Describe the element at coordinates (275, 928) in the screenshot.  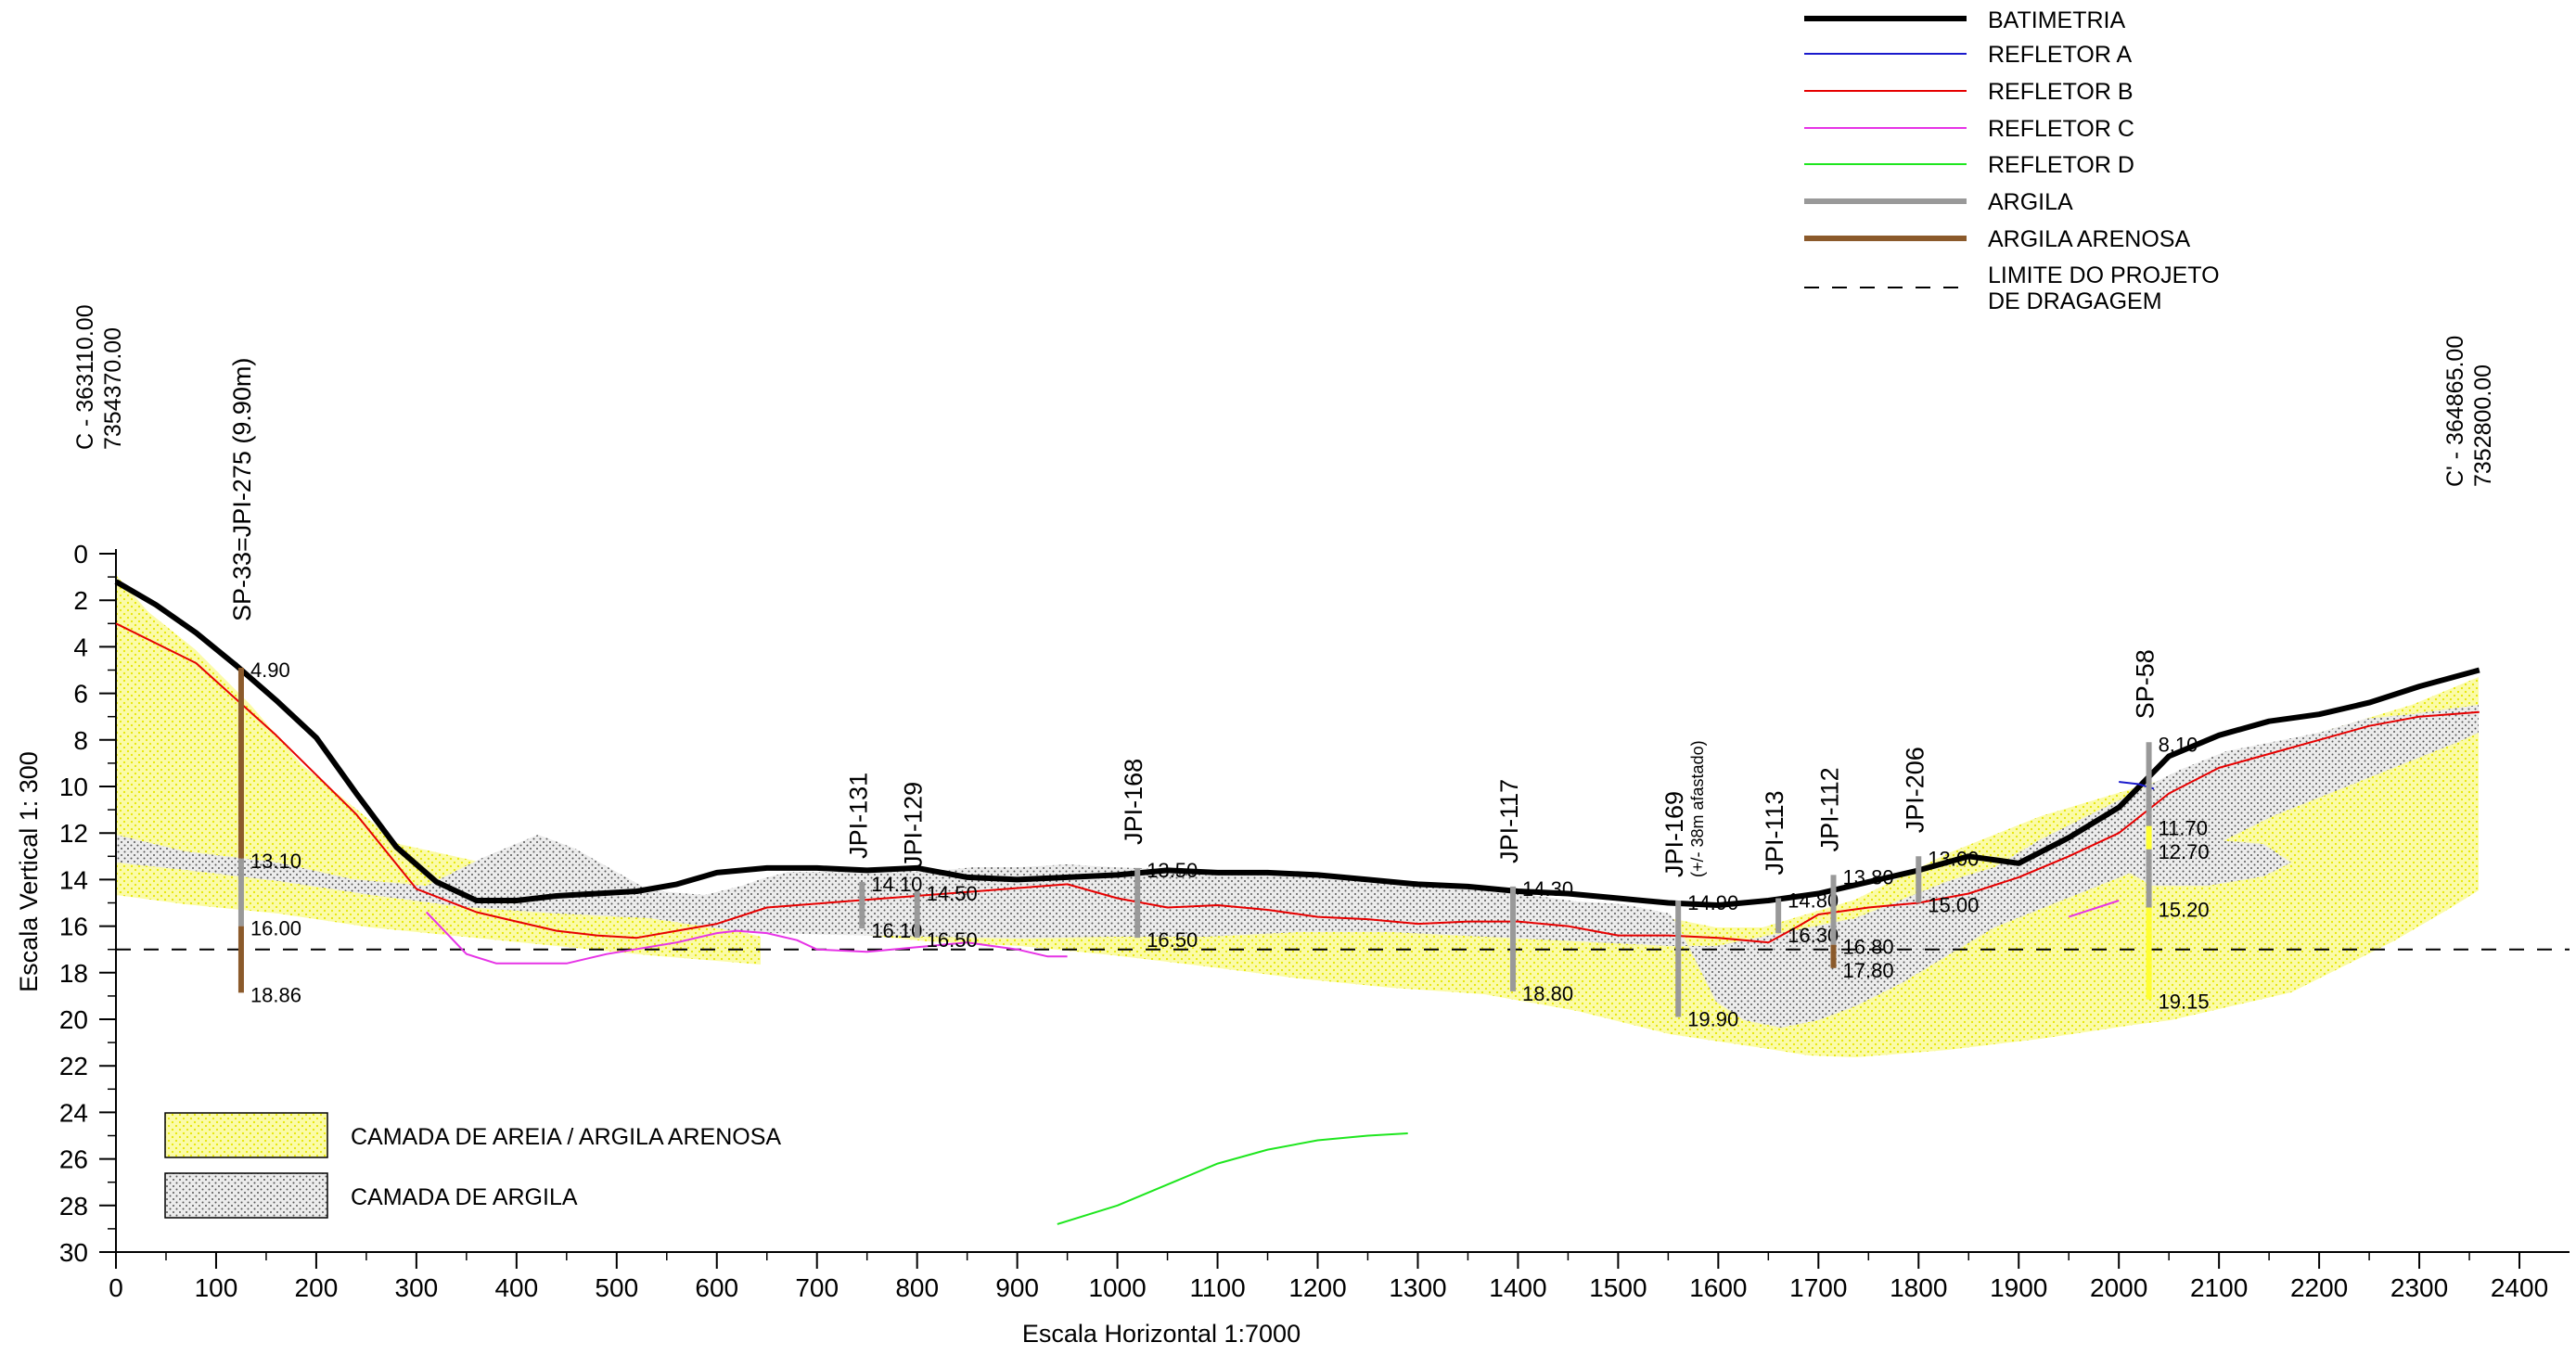
I see `borehole-depth-label: 16.00` at that location.